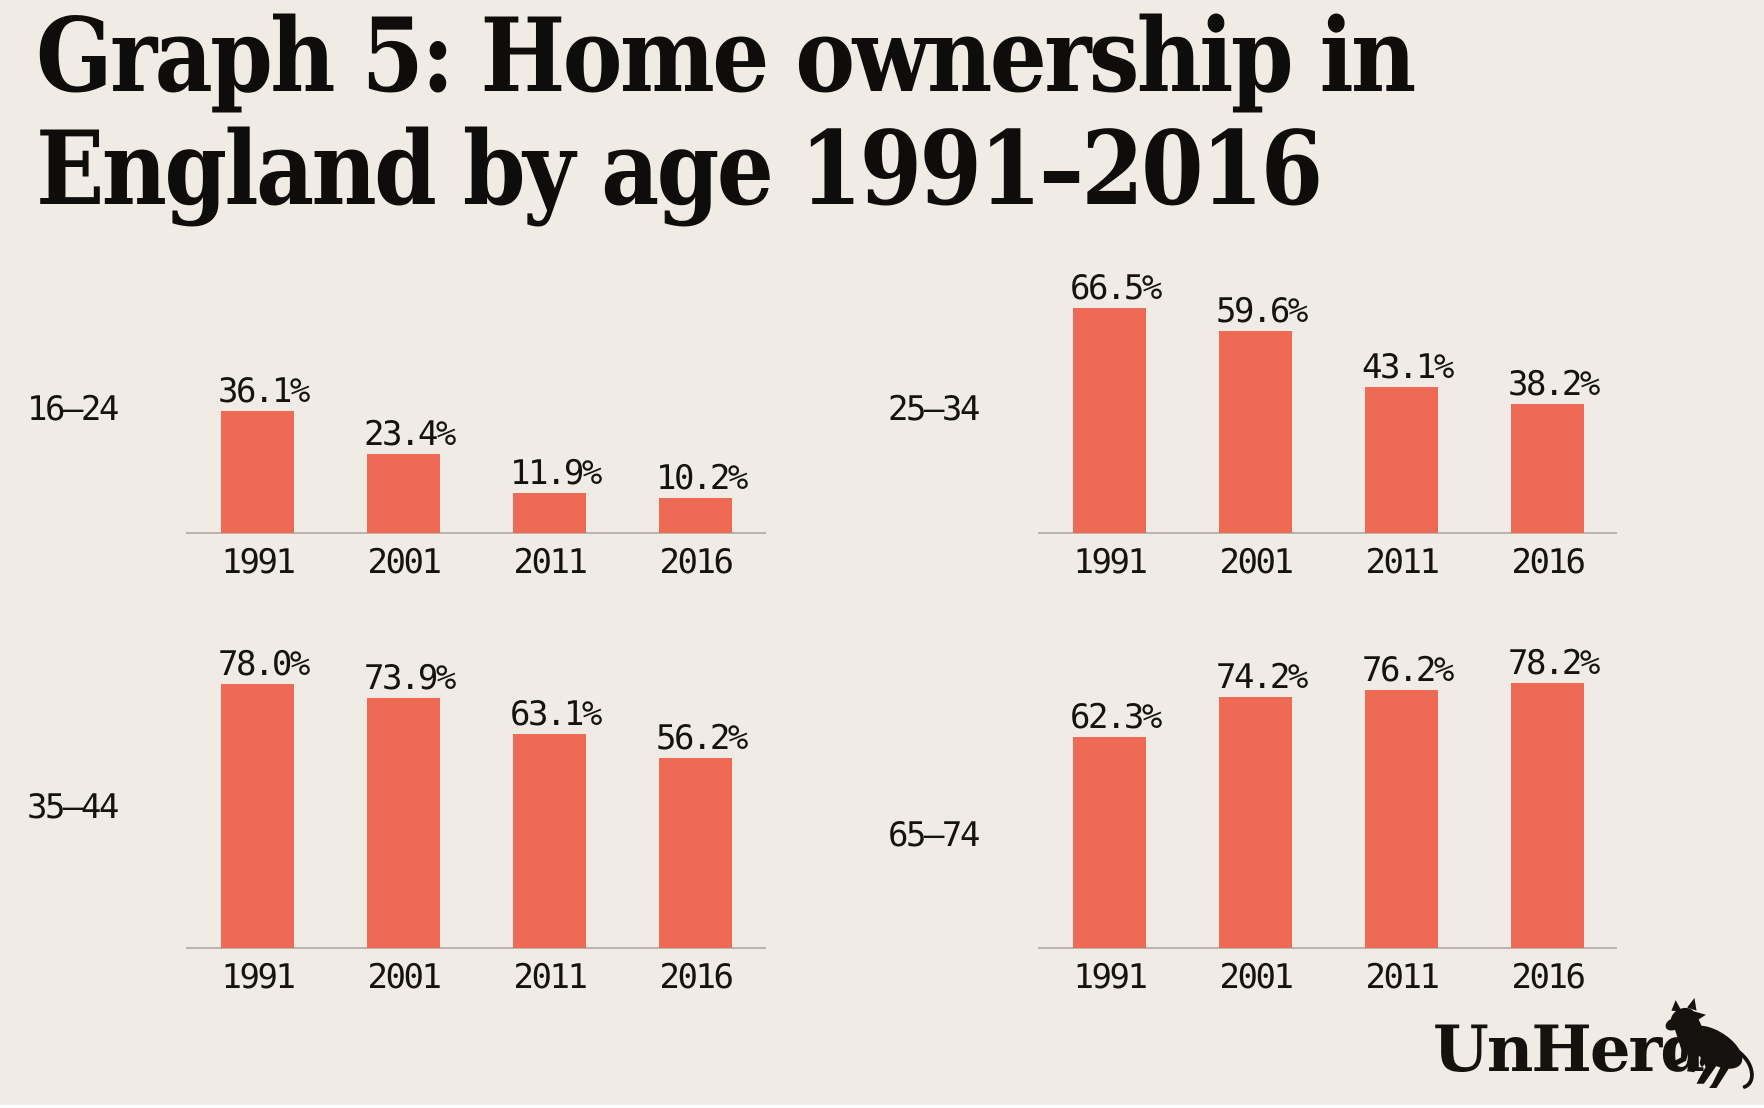 The image size is (1764, 1108). I want to click on chart-title-line1: Graph 5: Home ownership in, so click(726, 58).